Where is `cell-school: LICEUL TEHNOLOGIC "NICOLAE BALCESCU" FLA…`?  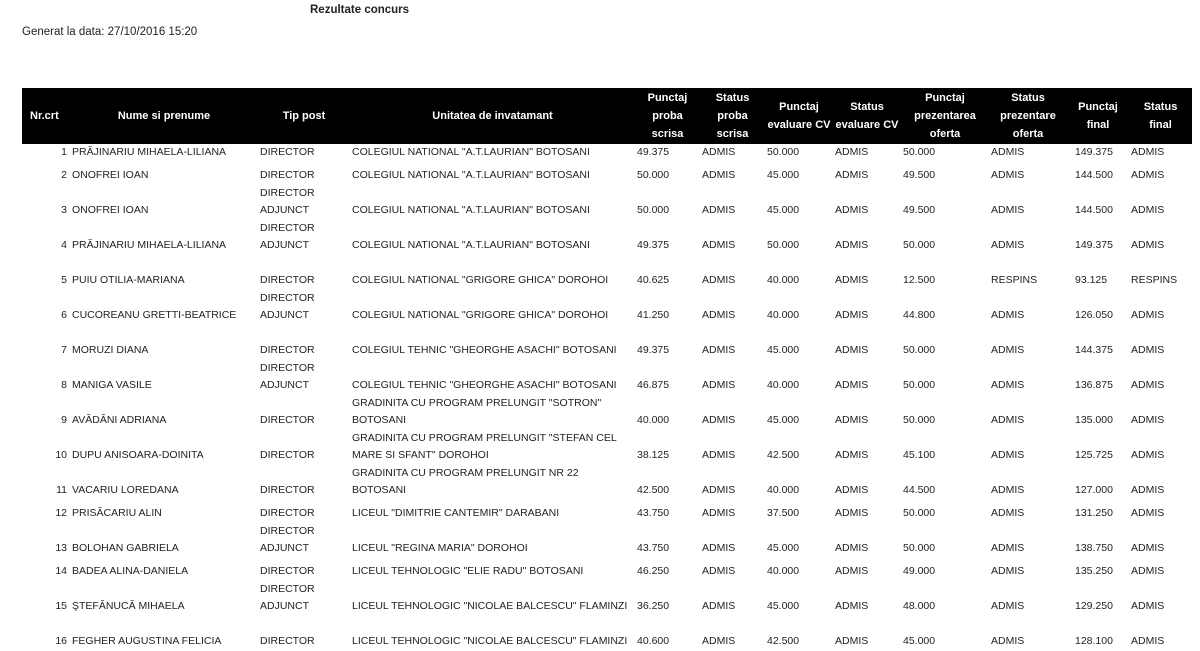
cell-school: LICEUL TEHNOLOGIC "NICOLAE BALCESCU" FLA… is located at coordinates (490, 641).